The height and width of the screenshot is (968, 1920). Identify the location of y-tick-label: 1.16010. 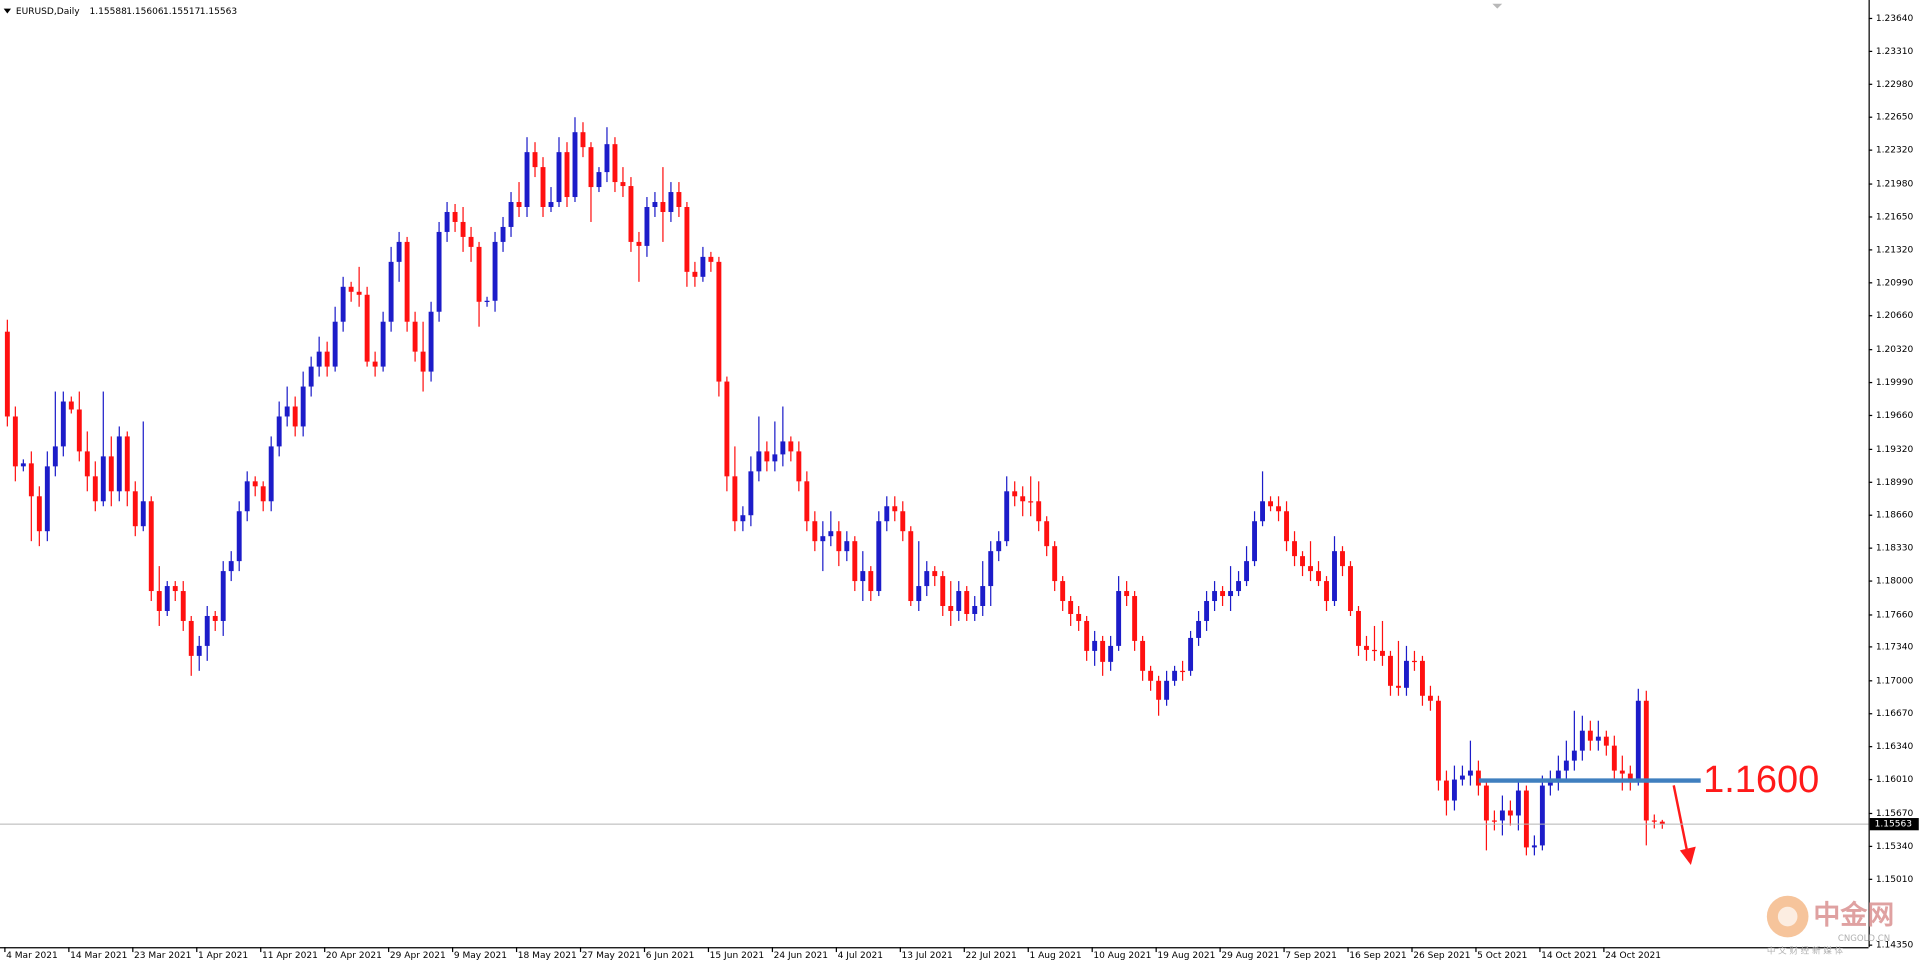
(1895, 780).